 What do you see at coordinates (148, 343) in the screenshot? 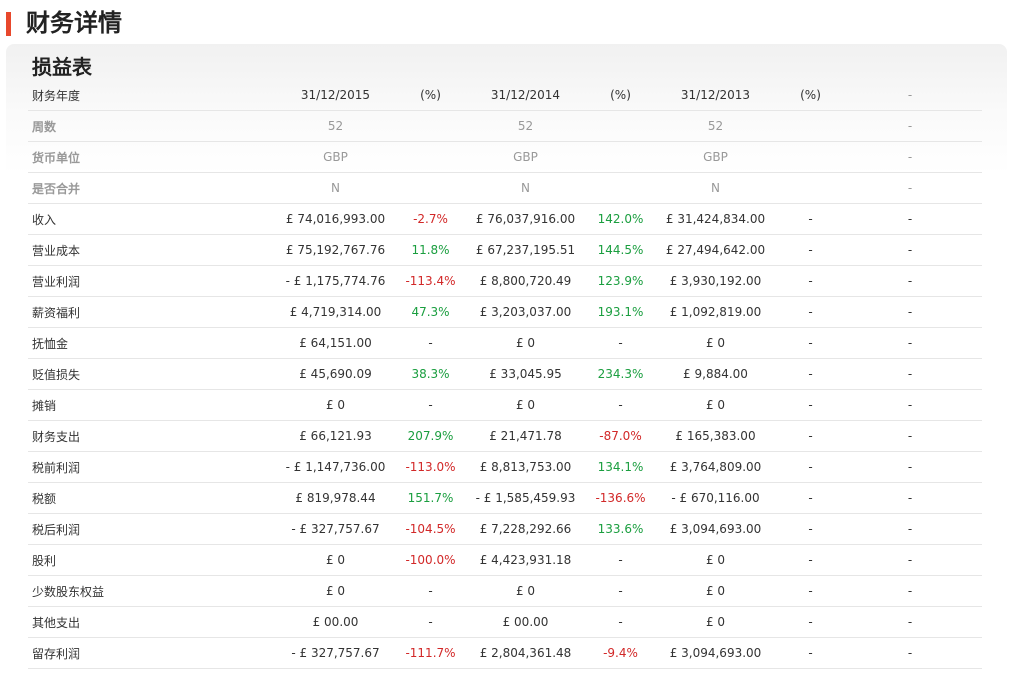
I see `row-label: 抚恤金` at bounding box center [148, 343].